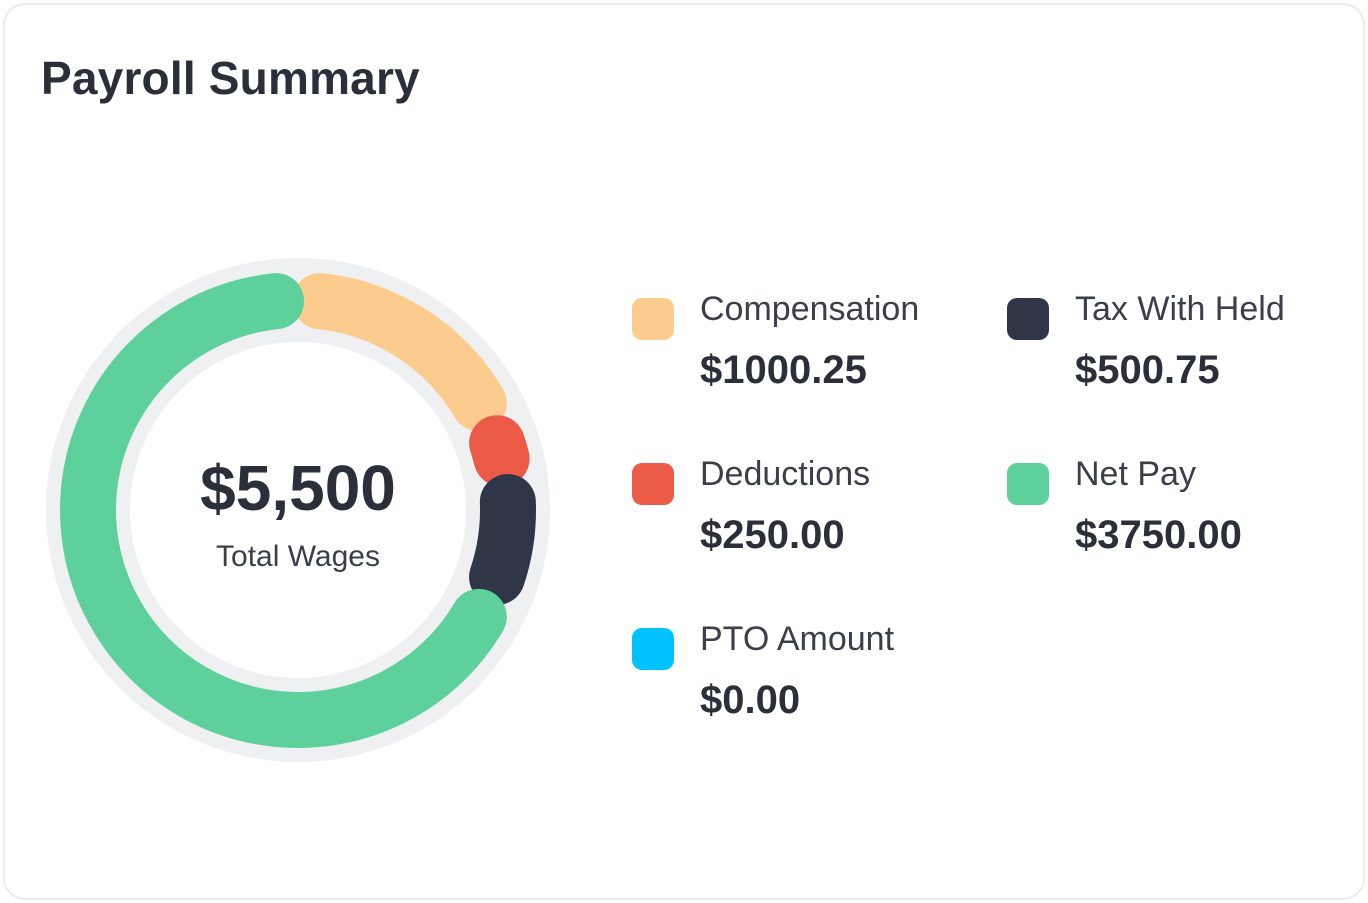 The width and height of the screenshot is (1368, 903). What do you see at coordinates (785, 474) in the screenshot?
I see `legend-label-deductions: Deductions` at bounding box center [785, 474].